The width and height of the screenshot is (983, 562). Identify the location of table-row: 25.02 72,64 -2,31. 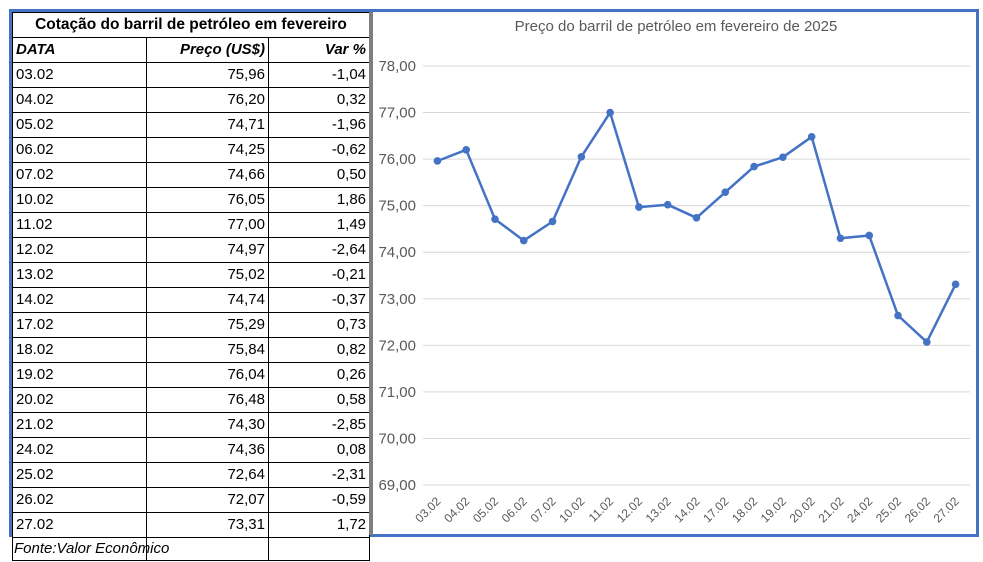
(191, 475).